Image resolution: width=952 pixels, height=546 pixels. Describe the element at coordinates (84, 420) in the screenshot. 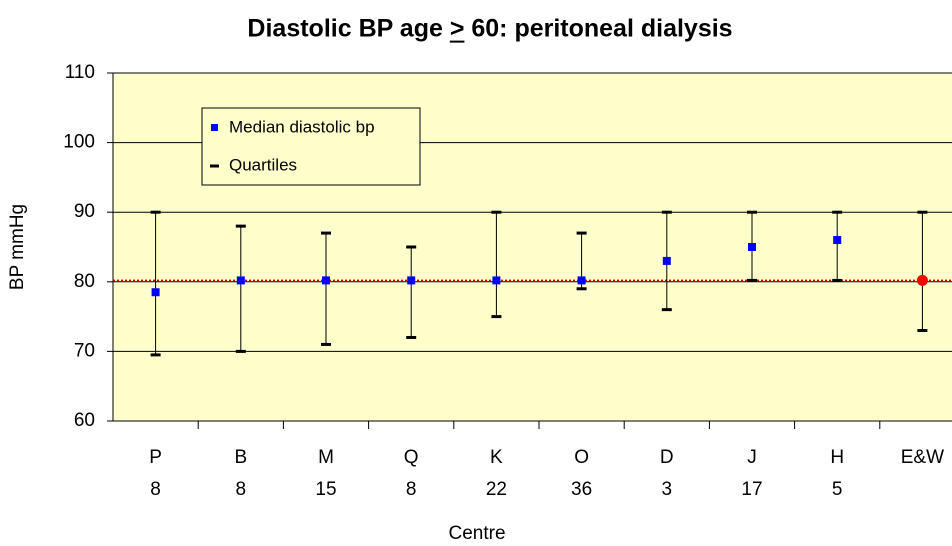

I see `y-tick-label: 60` at that location.